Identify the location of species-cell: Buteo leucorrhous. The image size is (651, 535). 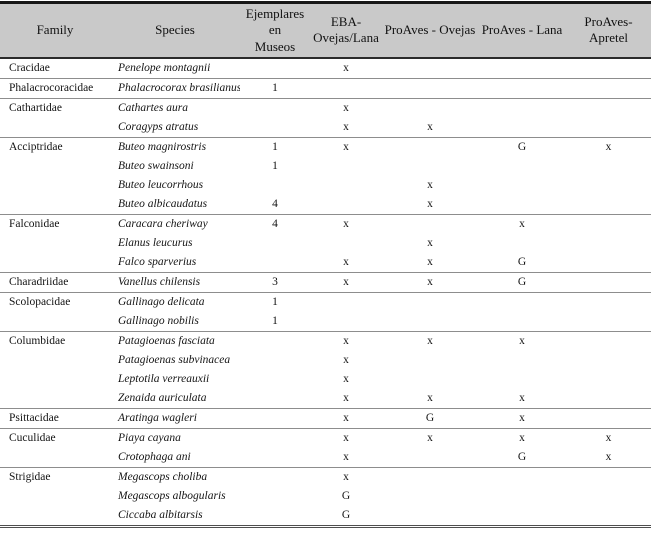
(161, 185).